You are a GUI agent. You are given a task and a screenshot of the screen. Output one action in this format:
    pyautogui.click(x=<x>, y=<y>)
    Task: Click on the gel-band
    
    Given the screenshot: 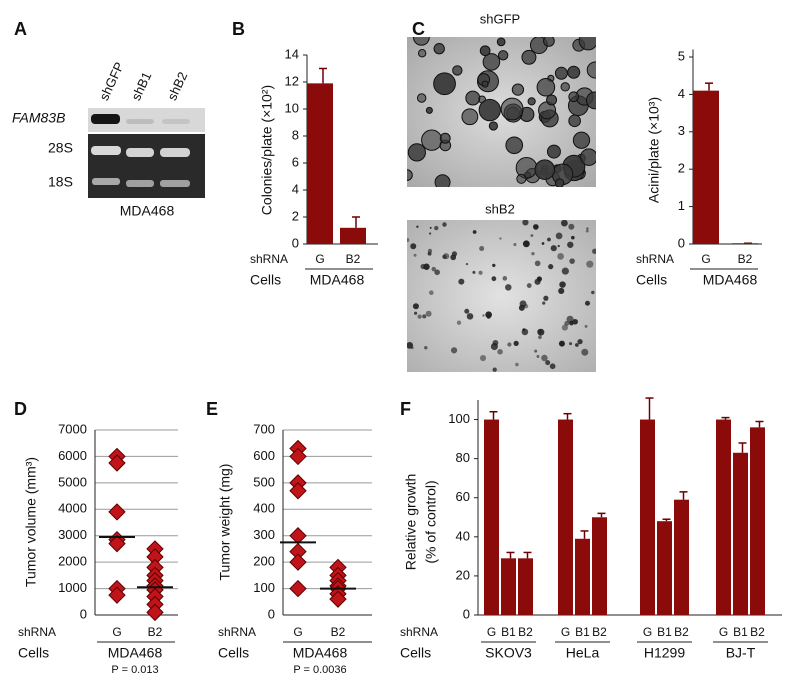 What is the action you would take?
    pyautogui.click(x=105, y=119)
    